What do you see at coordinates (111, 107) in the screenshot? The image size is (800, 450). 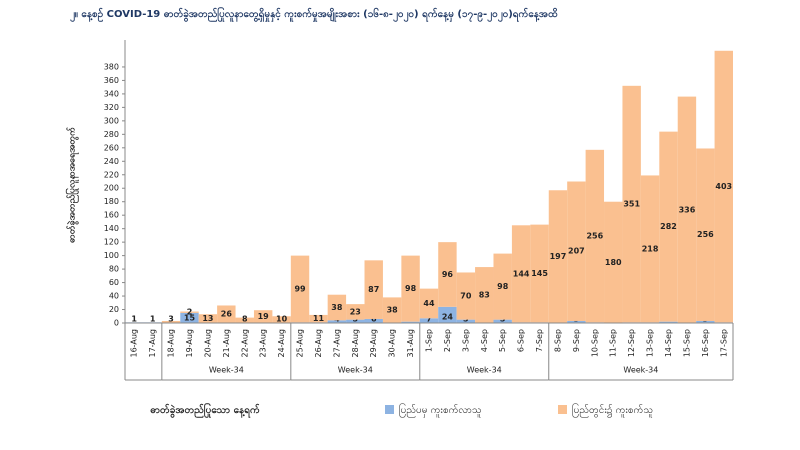 I see `y-tick-label: 320` at bounding box center [111, 107].